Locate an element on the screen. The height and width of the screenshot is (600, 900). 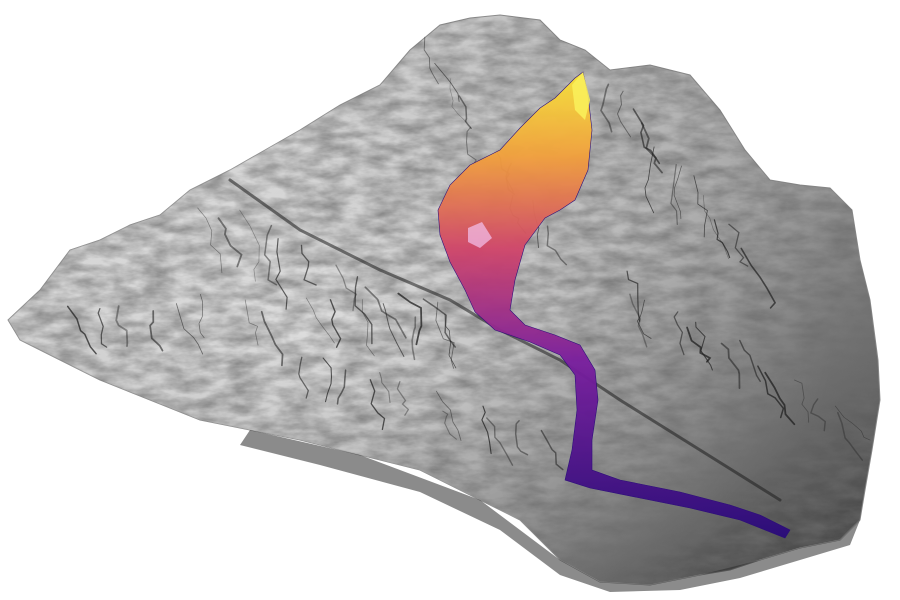
flow-source-peak is located at coordinates (581, 96).